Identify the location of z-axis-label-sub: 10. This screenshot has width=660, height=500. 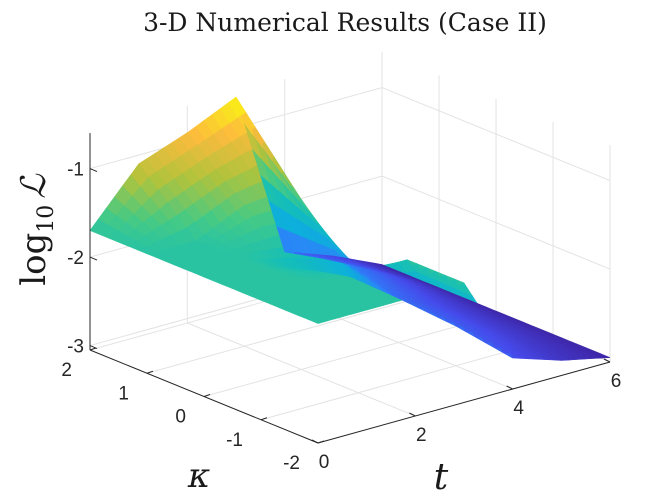
(46, 219).